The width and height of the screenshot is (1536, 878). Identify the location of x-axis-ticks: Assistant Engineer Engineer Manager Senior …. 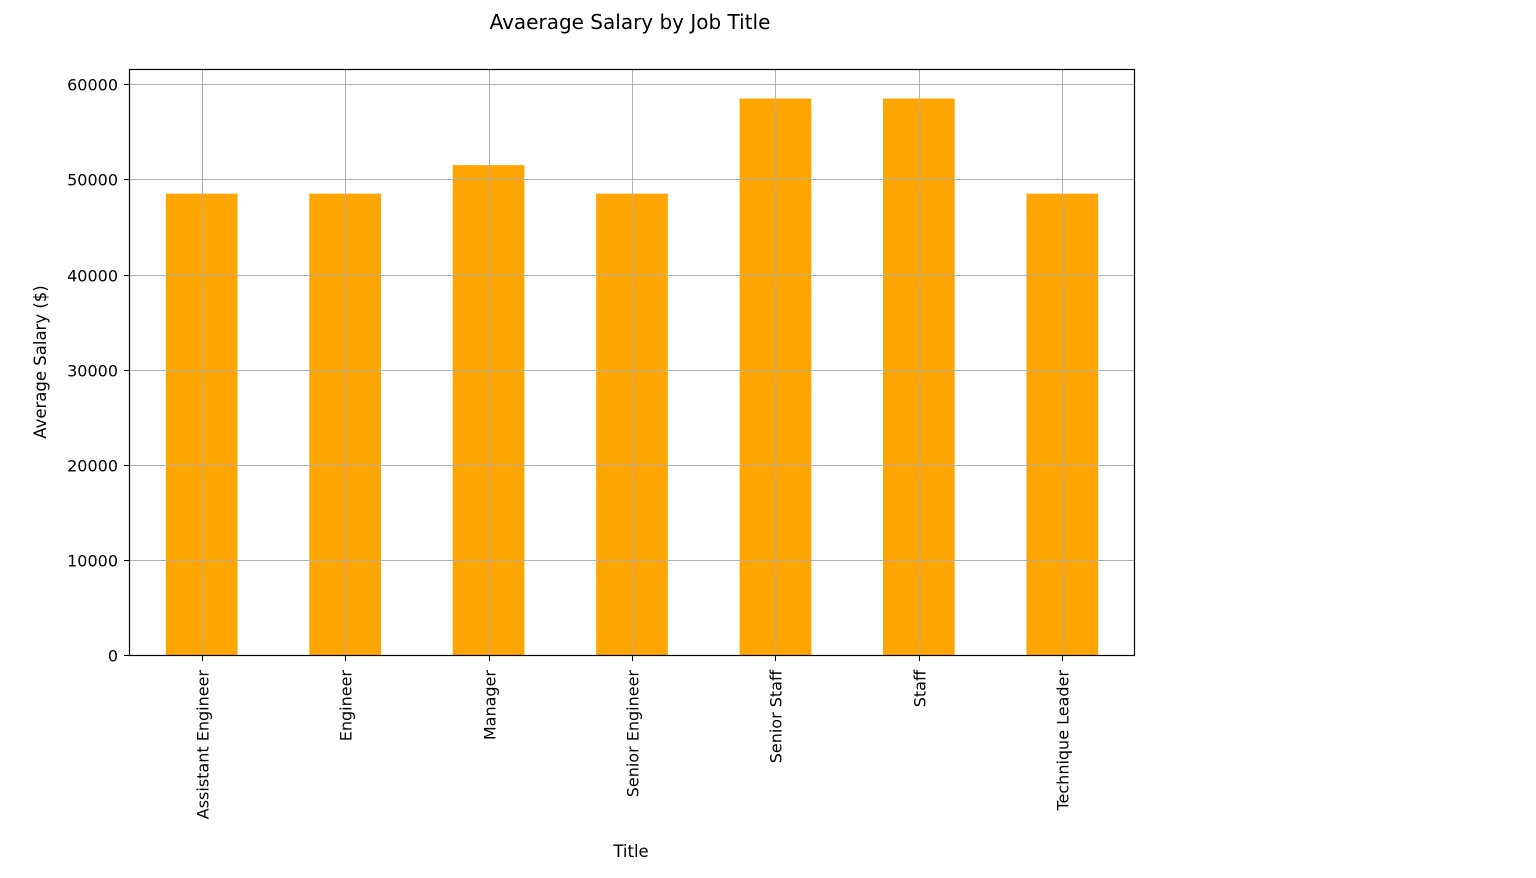
(633, 737).